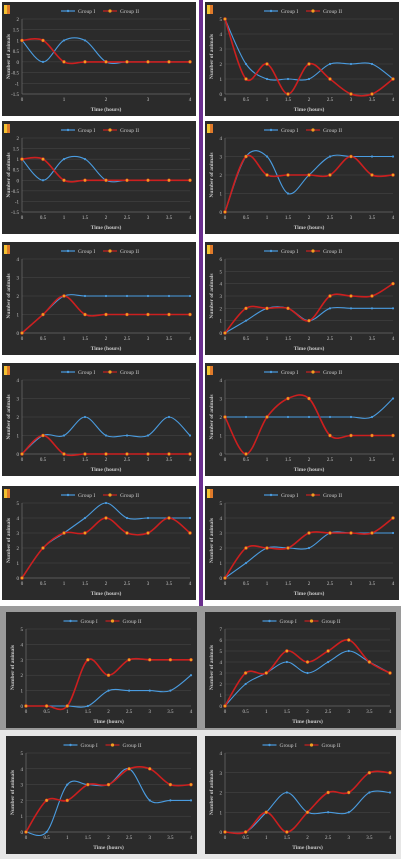  I want to click on y-tick-label: 0.5, so click(16, 52).